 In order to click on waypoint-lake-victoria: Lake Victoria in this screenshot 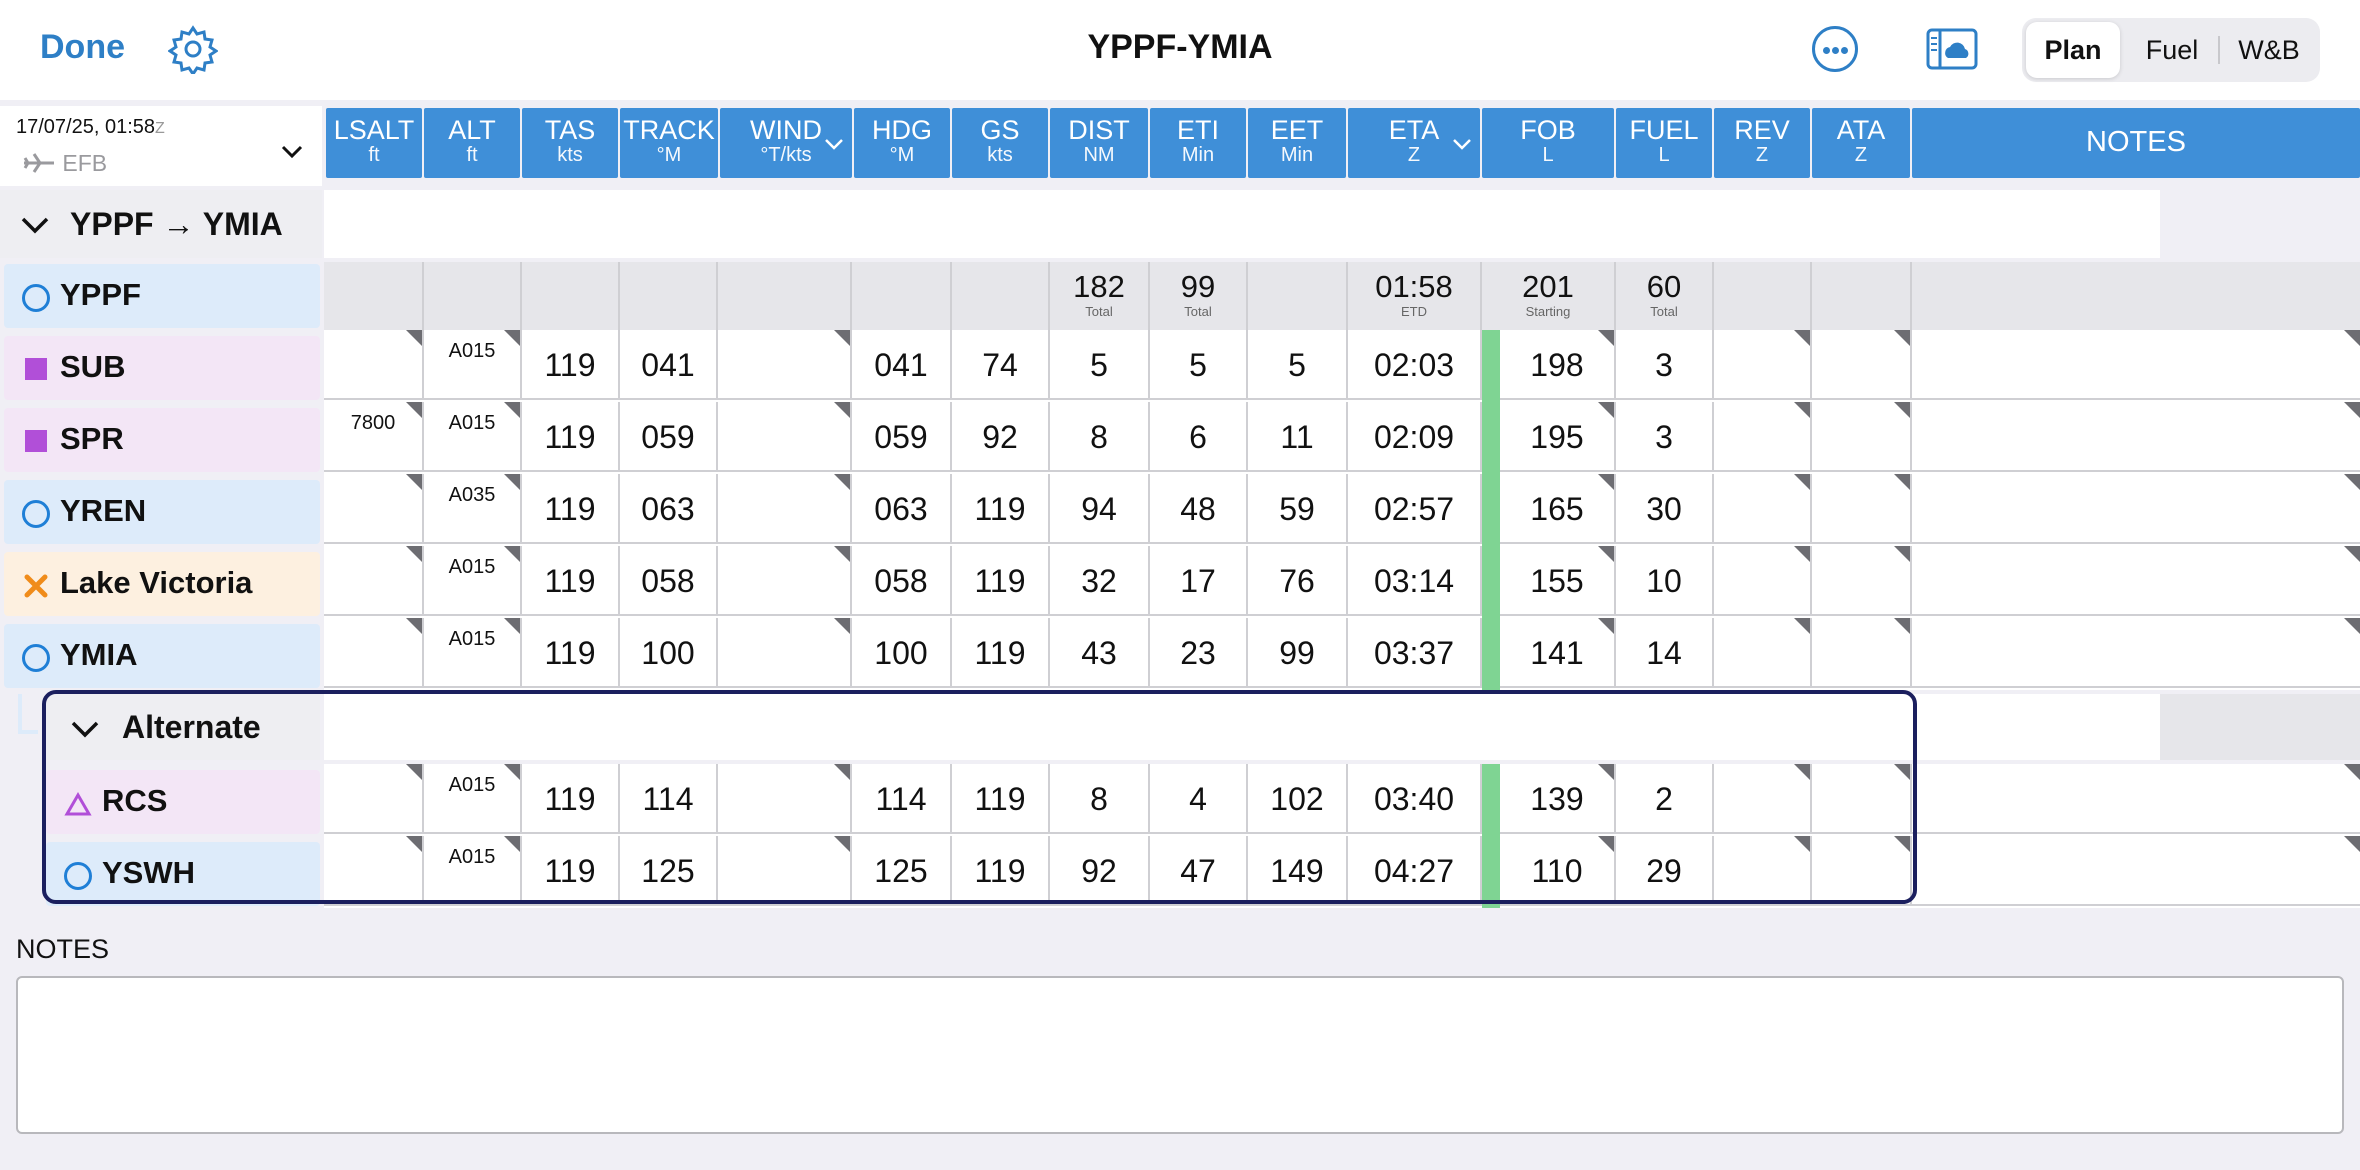, I will do `click(162, 584)`.